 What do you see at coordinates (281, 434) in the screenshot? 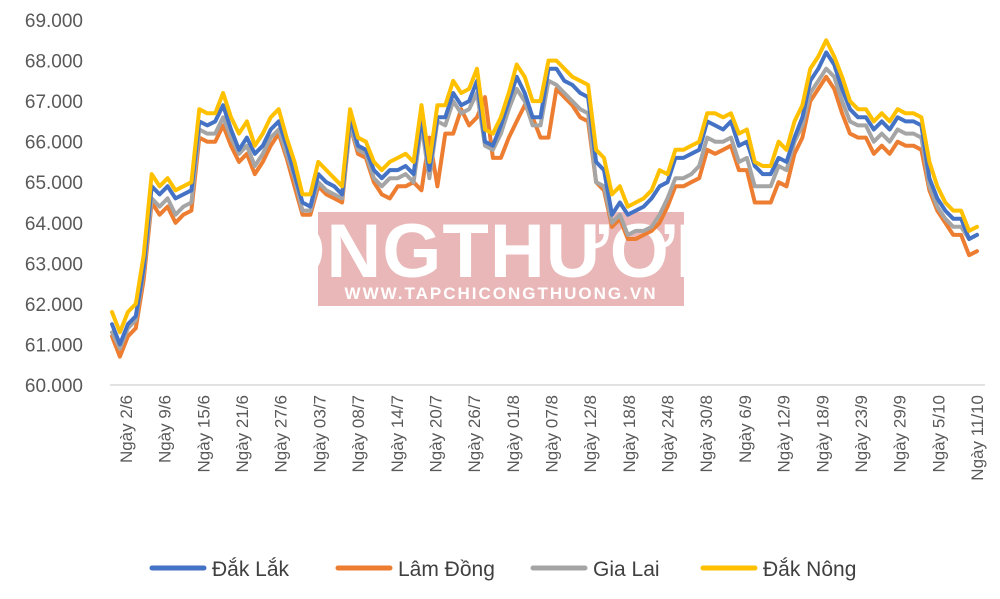
I see `x-tick-label: Ngày 27/6` at bounding box center [281, 434].